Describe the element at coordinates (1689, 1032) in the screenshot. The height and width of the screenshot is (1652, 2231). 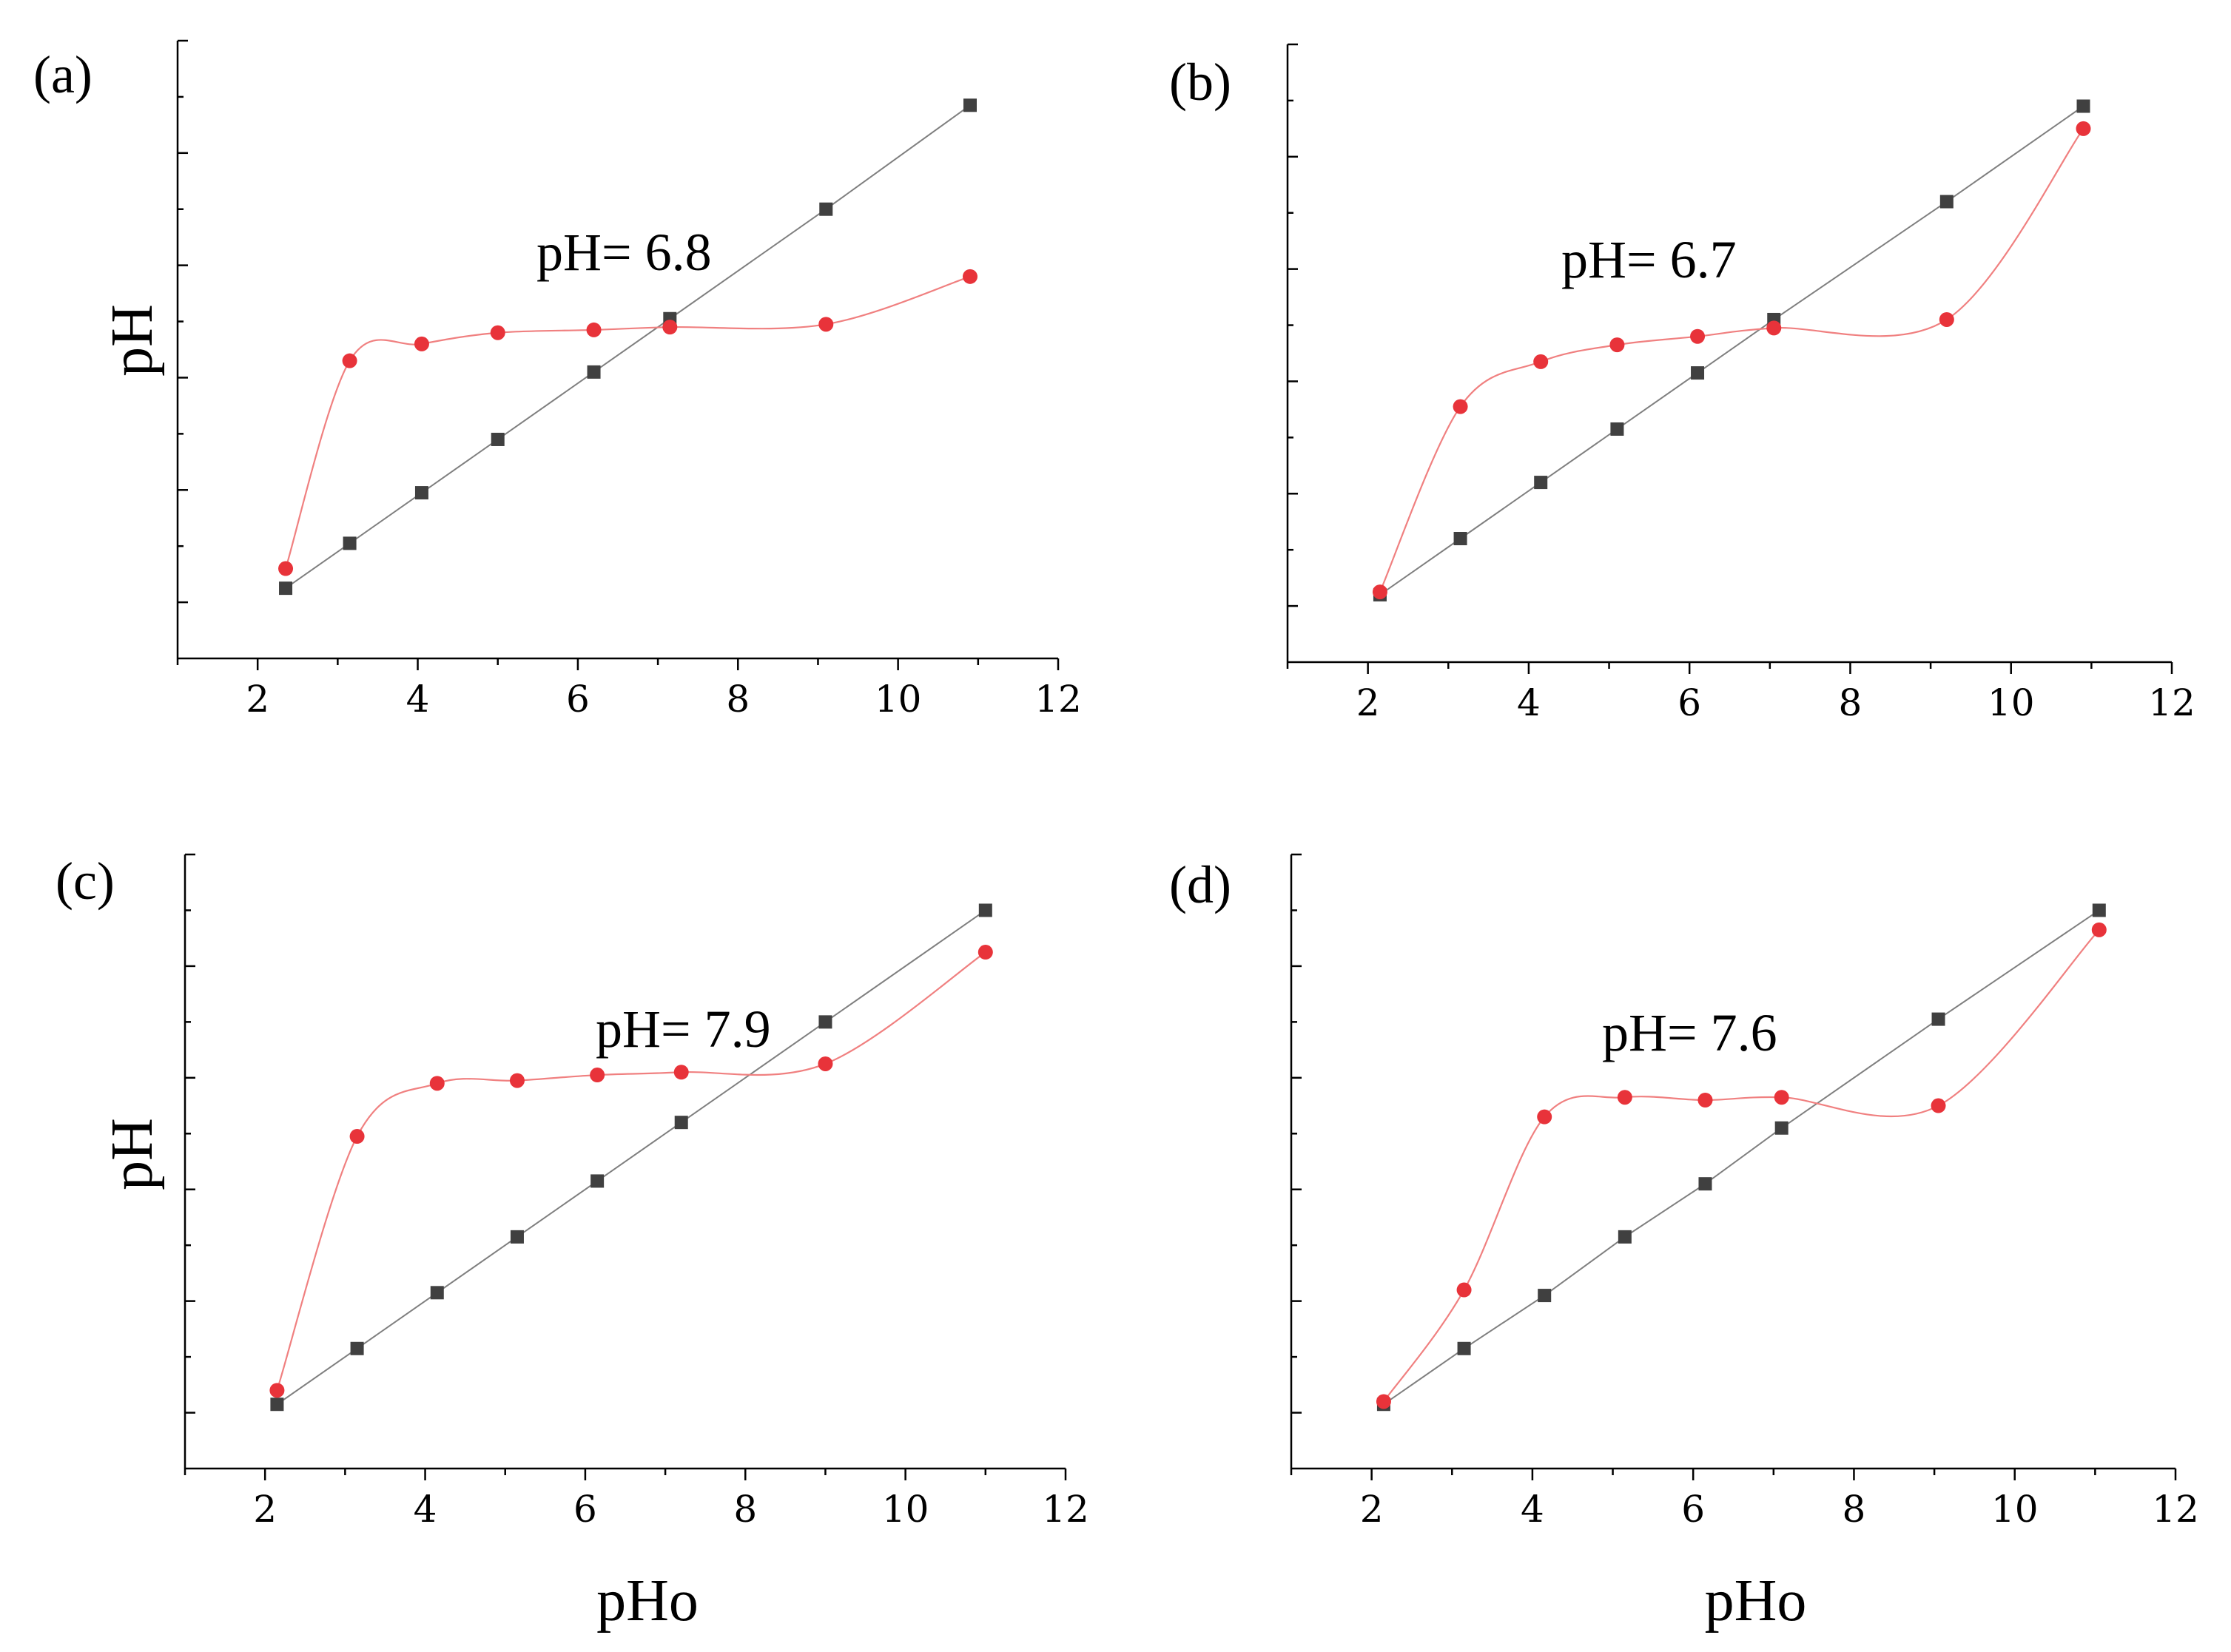
I see `ph-annotation: pH= 7.6` at that location.